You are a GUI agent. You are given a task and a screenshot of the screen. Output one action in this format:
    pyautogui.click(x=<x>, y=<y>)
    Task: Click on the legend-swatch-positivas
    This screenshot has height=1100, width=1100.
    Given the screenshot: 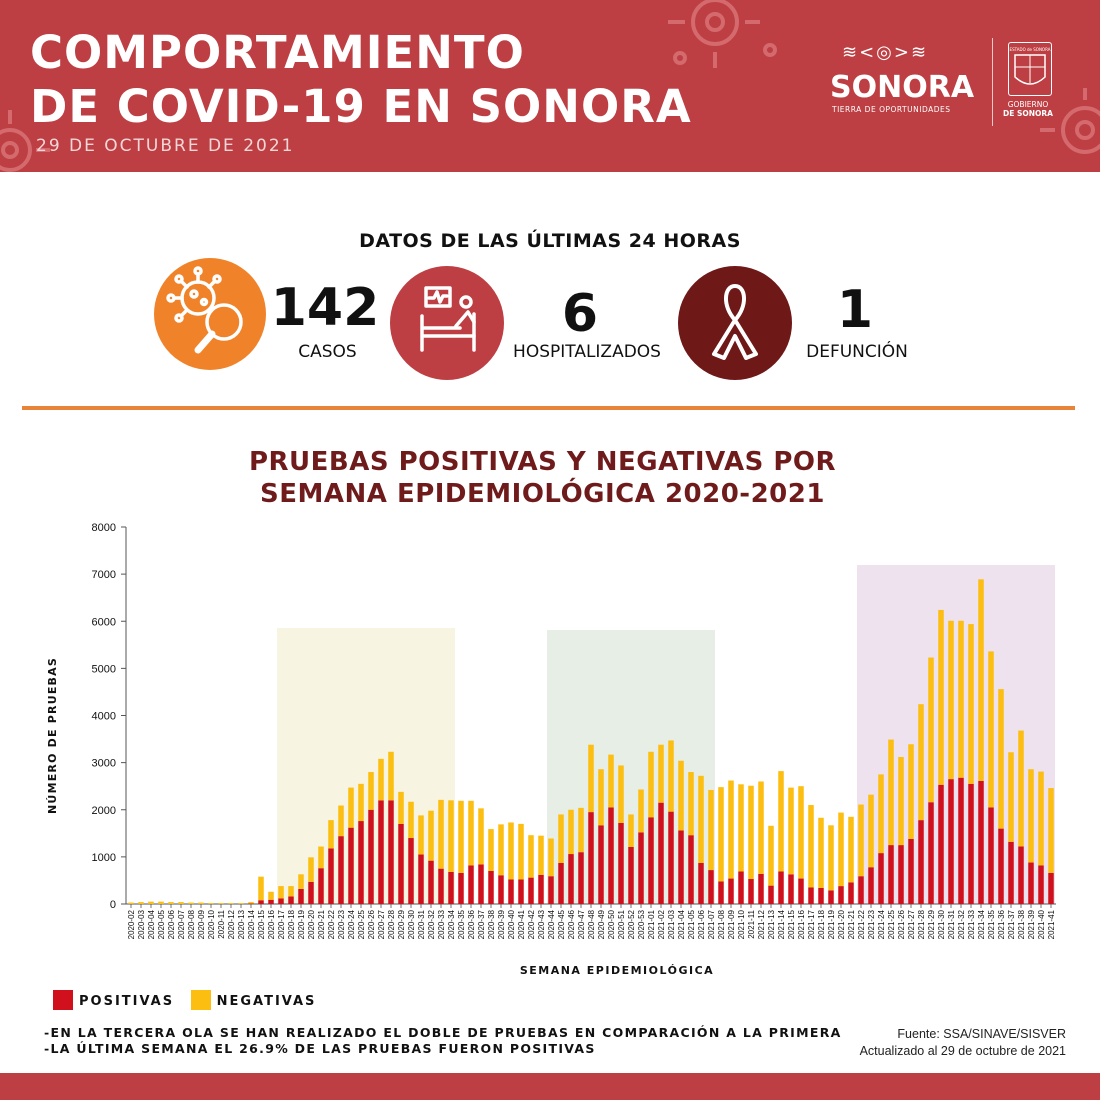 What is the action you would take?
    pyautogui.click(x=63, y=1000)
    